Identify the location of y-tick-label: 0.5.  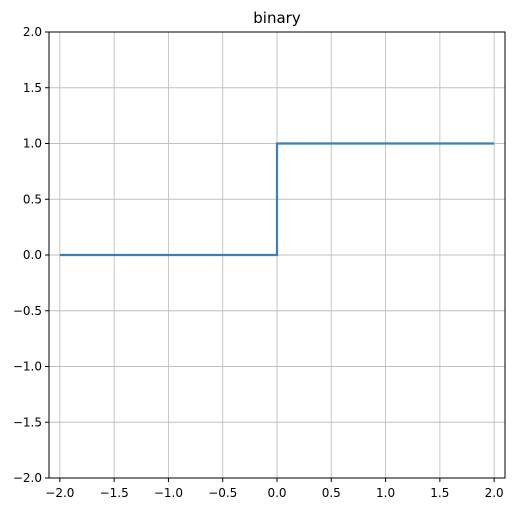
(32, 199).